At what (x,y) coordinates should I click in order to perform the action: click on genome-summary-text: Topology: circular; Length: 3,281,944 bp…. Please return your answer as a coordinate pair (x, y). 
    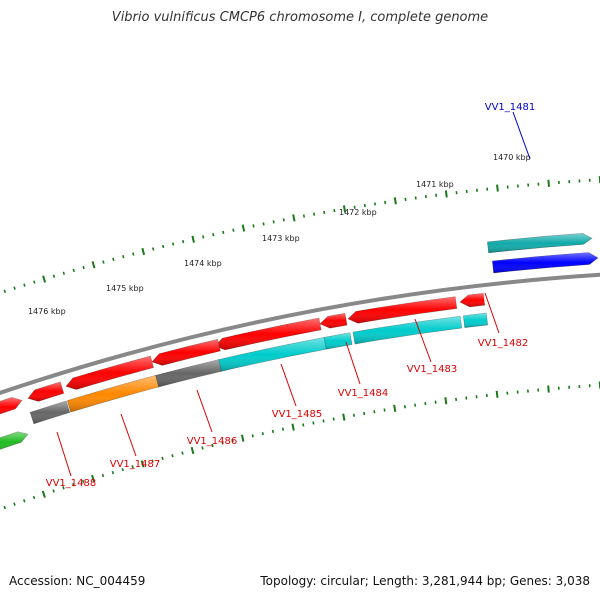
    Looking at the image, I should click on (425, 581).